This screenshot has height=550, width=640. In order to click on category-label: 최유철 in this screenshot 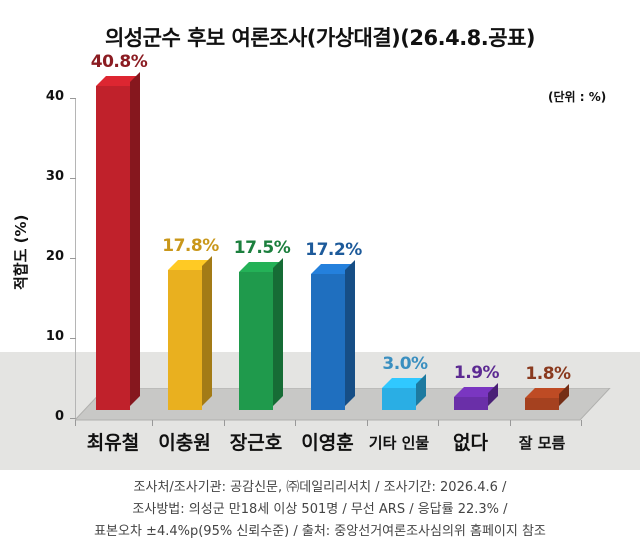, I will do `click(113, 443)`.